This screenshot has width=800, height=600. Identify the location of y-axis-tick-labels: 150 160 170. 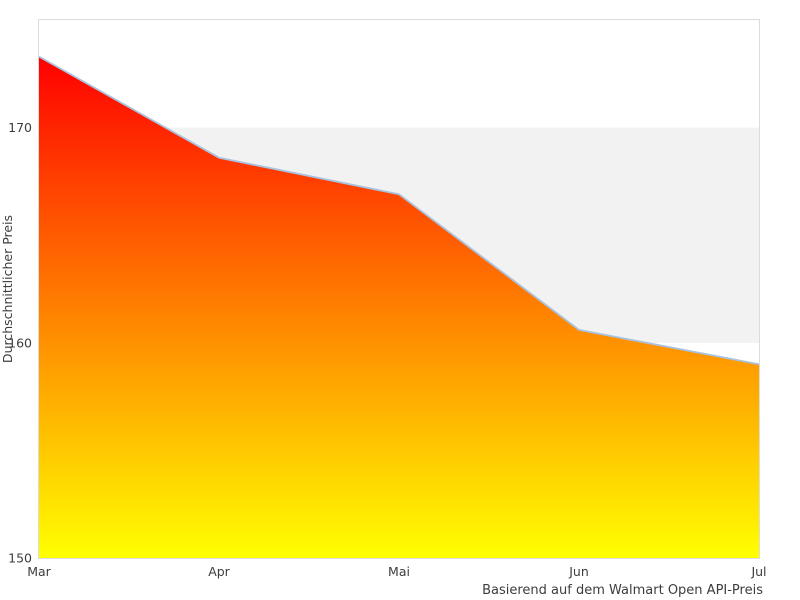
(20, 342).